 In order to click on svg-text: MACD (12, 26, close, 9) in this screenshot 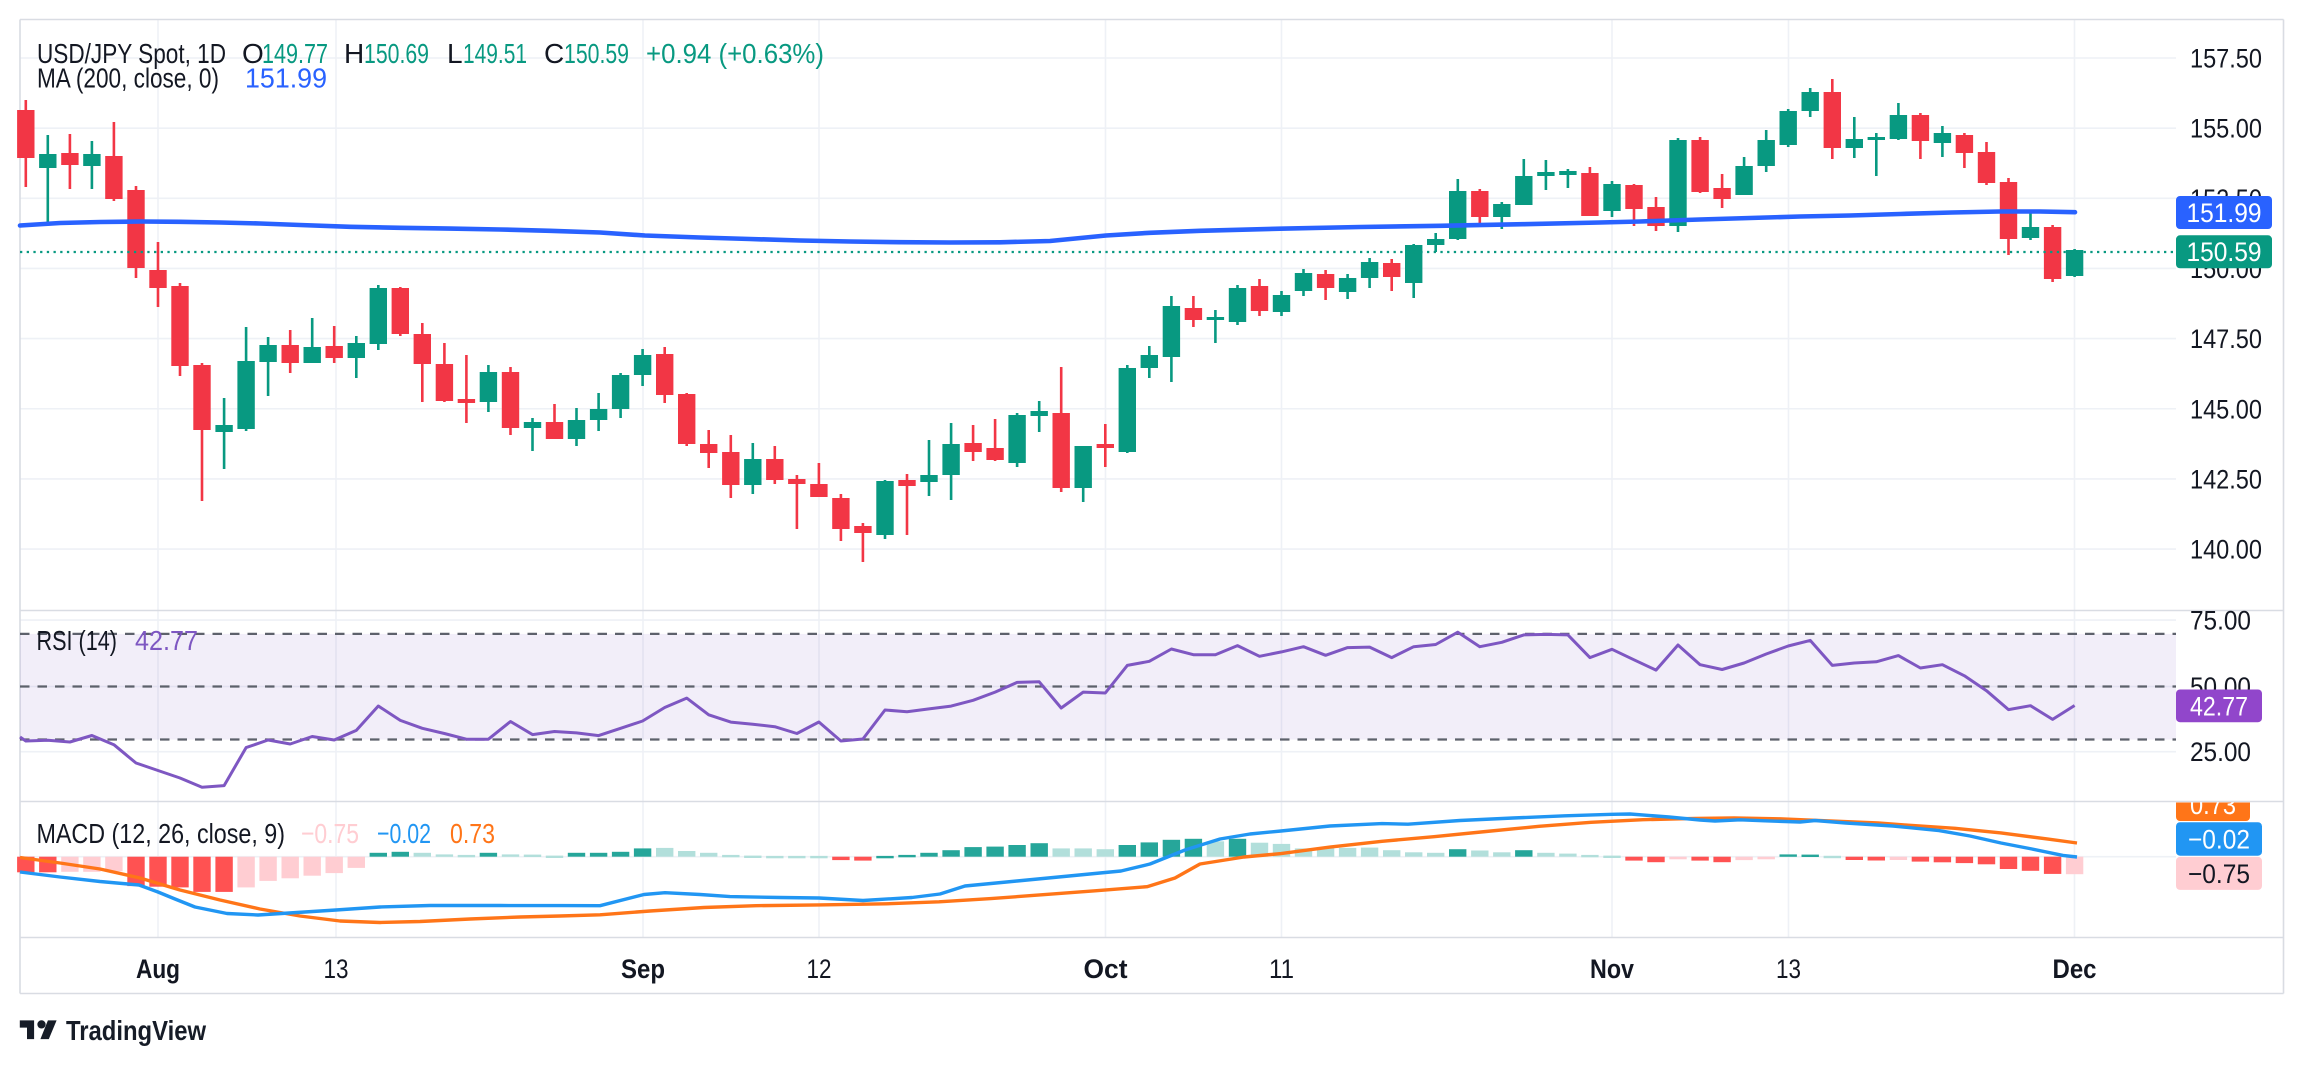, I will do `click(161, 833)`.